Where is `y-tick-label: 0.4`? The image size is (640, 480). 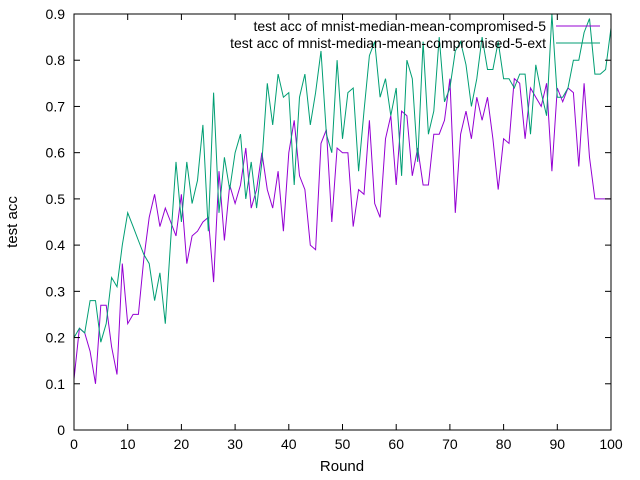
y-tick-label: 0.4 is located at coordinates (56, 245).